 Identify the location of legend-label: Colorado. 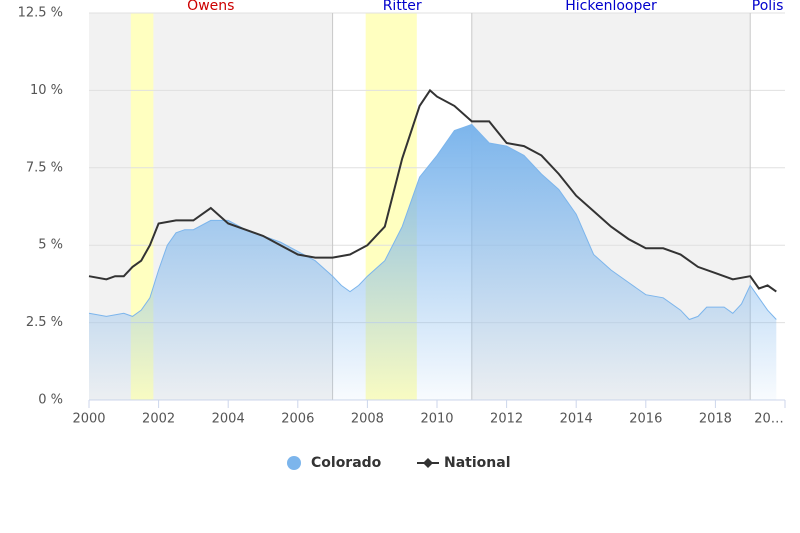
(346, 463).